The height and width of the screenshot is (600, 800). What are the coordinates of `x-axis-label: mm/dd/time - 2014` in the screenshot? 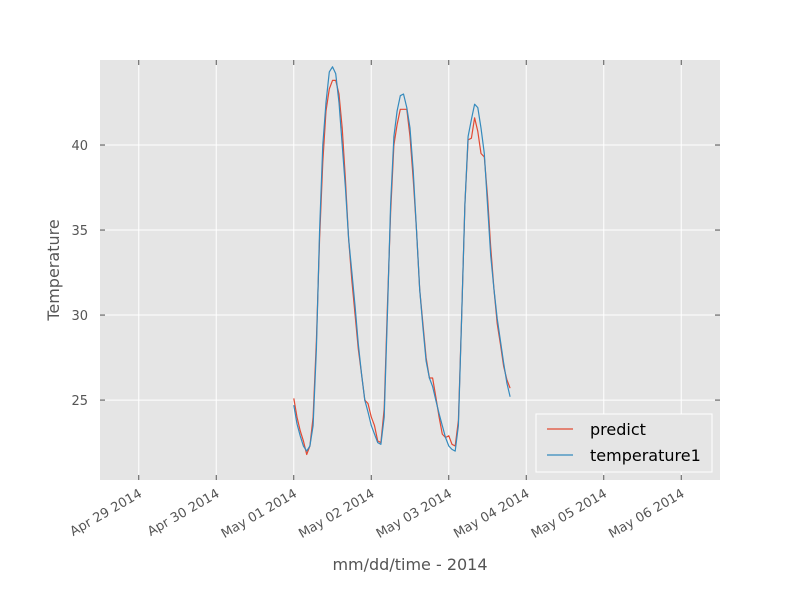 It's located at (409, 564).